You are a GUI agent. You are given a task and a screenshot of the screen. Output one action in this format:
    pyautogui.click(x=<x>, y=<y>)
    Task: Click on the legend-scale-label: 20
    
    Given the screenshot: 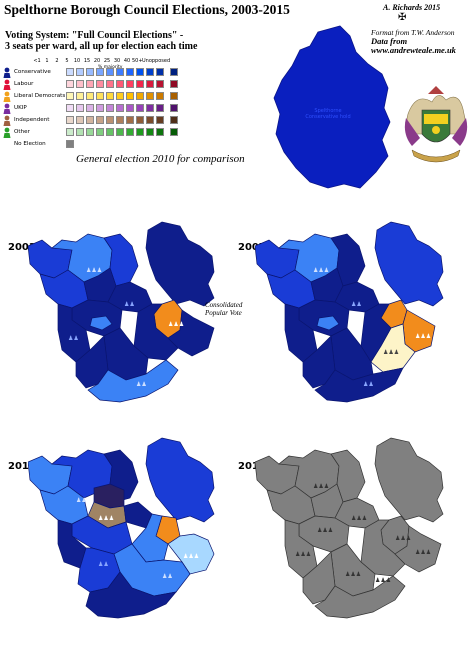 What is the action you would take?
    pyautogui.click(x=97, y=61)
    